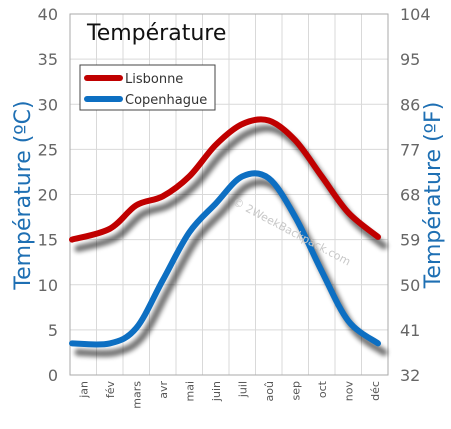 This screenshot has height=429, width=451. I want to click on y-tick-label-left: 10, so click(48, 285).